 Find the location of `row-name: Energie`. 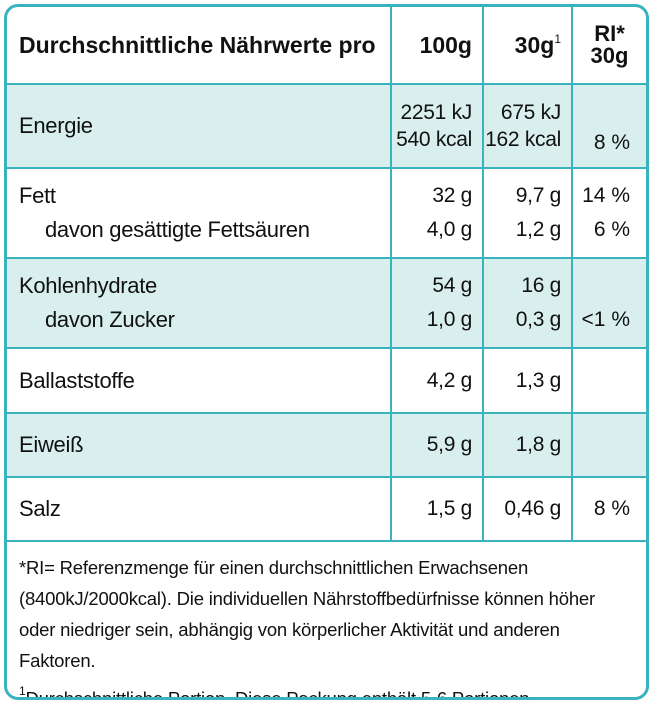

row-name: Energie is located at coordinates (199, 125).